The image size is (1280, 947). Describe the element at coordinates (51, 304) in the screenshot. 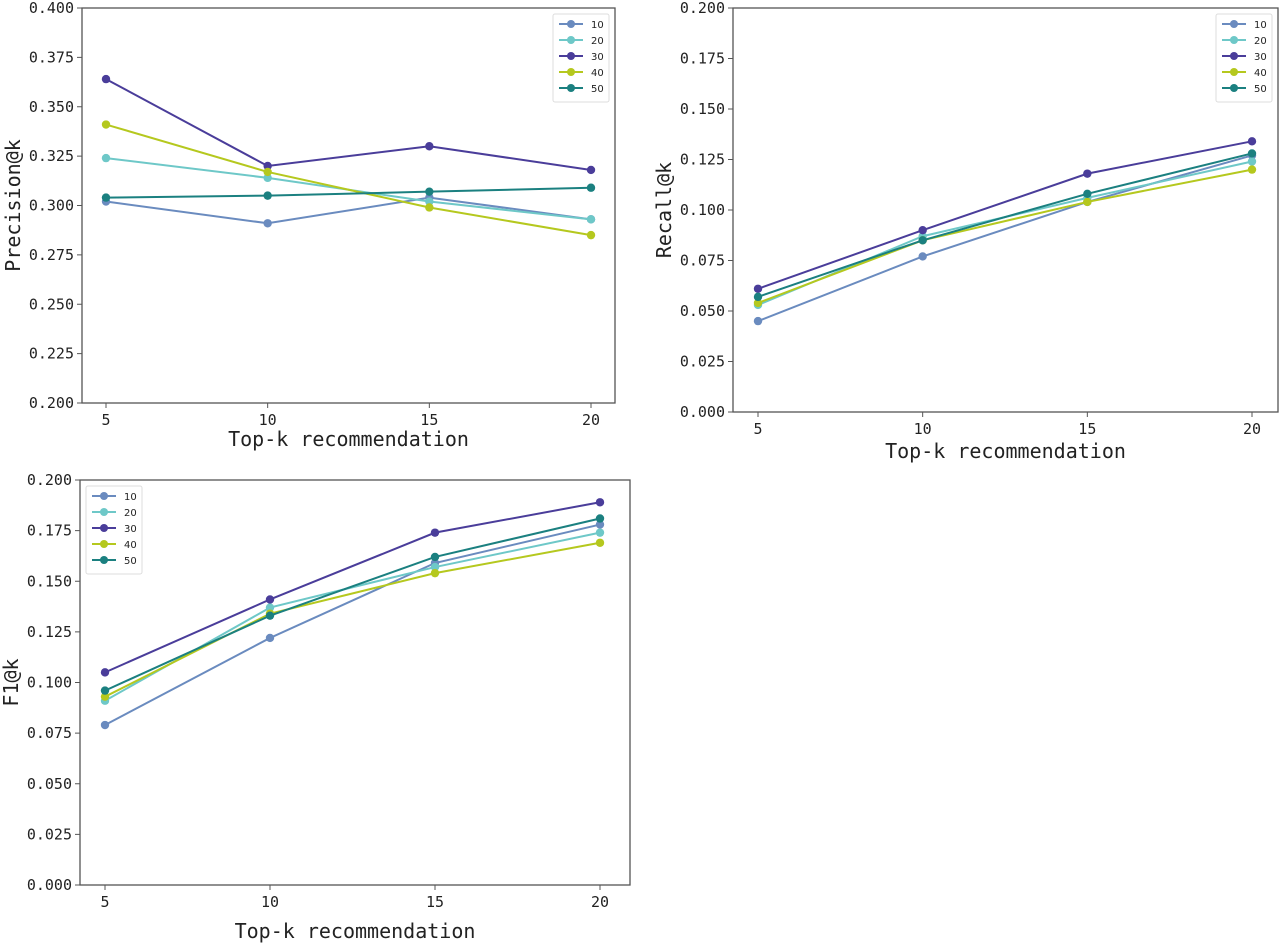

I see `y-tick-label: 0.250` at that location.